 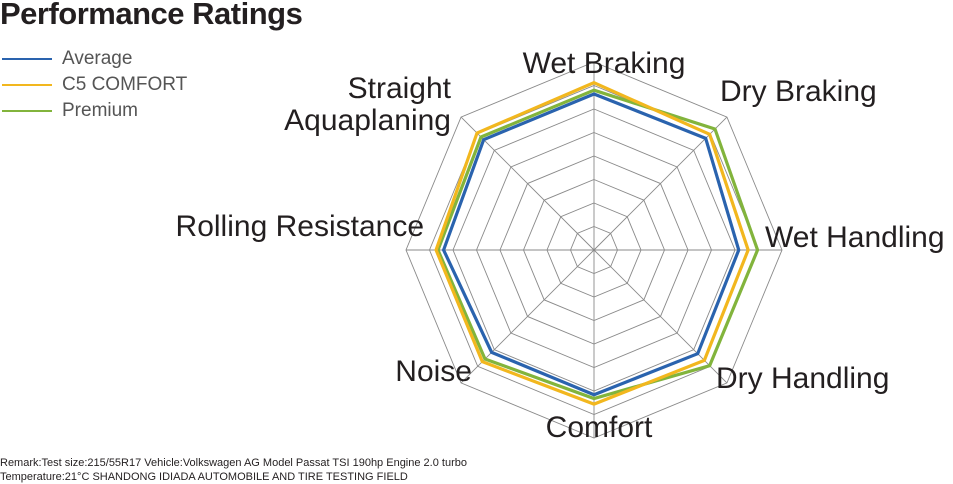 I want to click on legend-label-premium: Premium, so click(x=100, y=110).